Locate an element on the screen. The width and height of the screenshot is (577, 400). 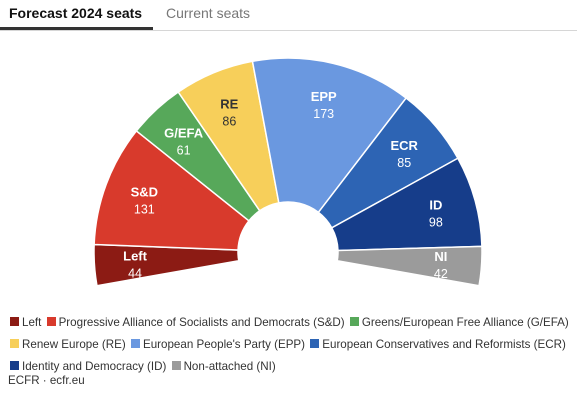
segment-value: 85 is located at coordinates (404, 163).